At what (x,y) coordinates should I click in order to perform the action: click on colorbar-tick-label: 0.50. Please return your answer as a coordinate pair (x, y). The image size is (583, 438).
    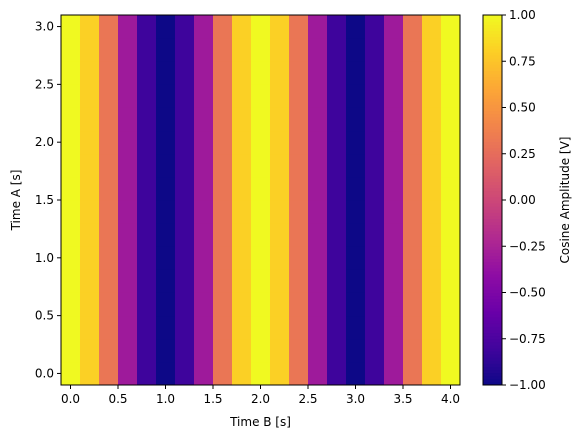
    Looking at the image, I should click on (522, 108).